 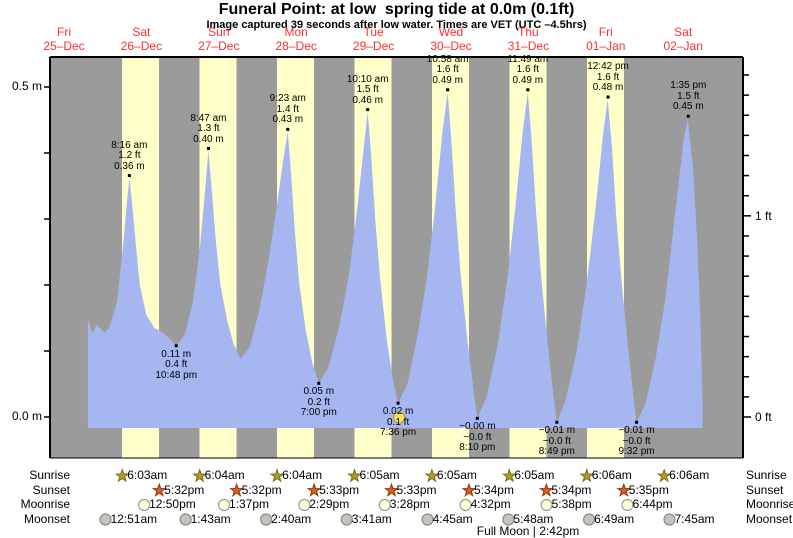 What do you see at coordinates (765, 489) in the screenshot?
I see `almanac-row-label-right: Sunset` at bounding box center [765, 489].